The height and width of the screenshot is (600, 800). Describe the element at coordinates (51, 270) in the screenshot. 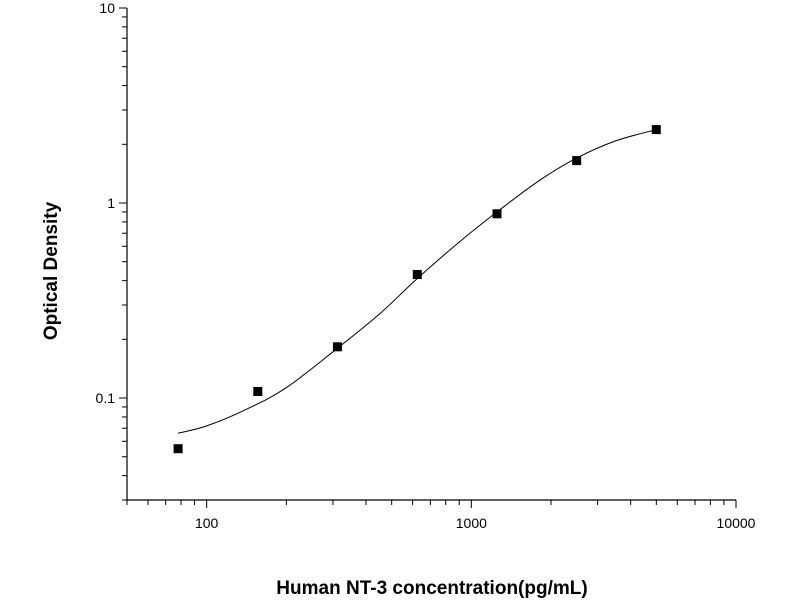

I see `y-axis-title: Optical Density` at that location.